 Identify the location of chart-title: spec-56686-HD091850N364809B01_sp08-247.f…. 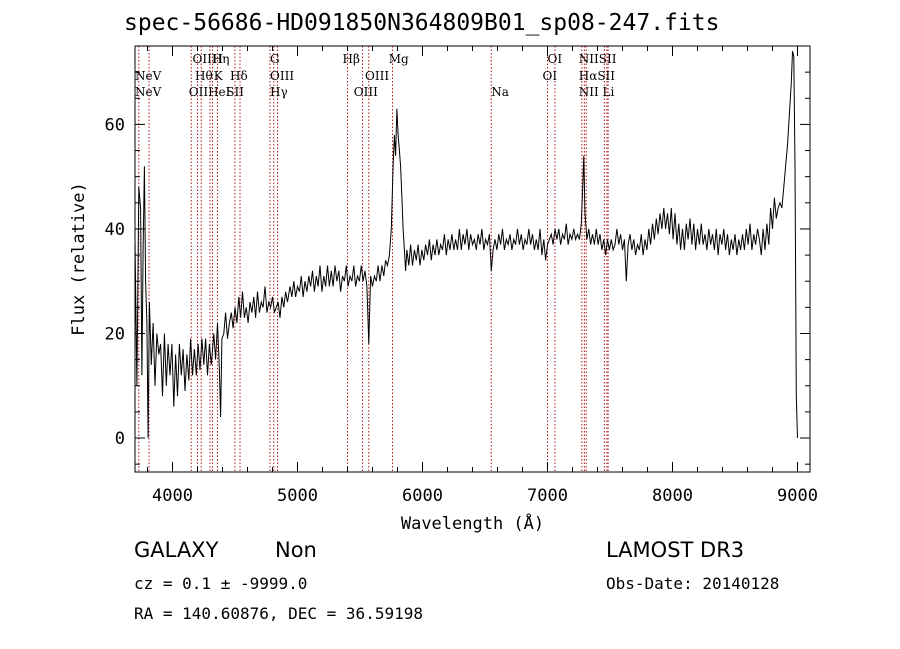
(422, 23).